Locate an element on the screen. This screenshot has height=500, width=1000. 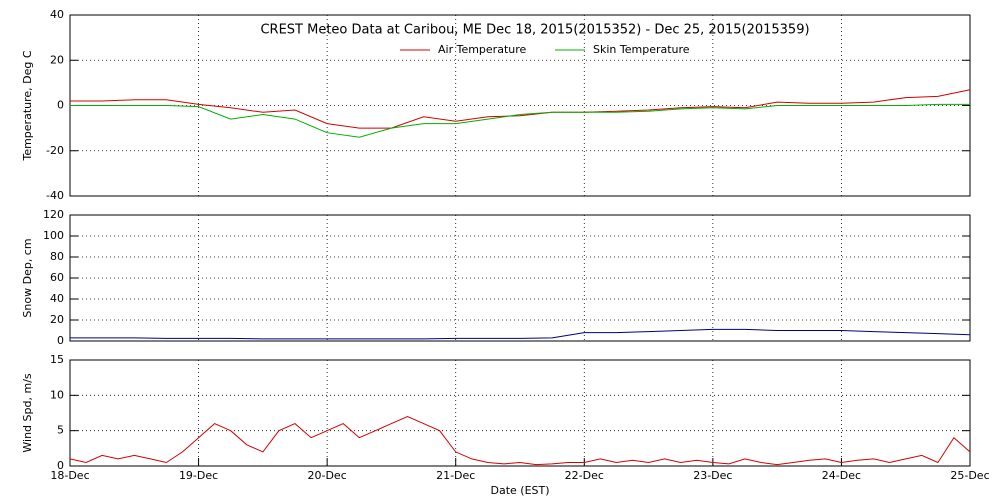
y-tick-label: 80 is located at coordinates (57, 256).